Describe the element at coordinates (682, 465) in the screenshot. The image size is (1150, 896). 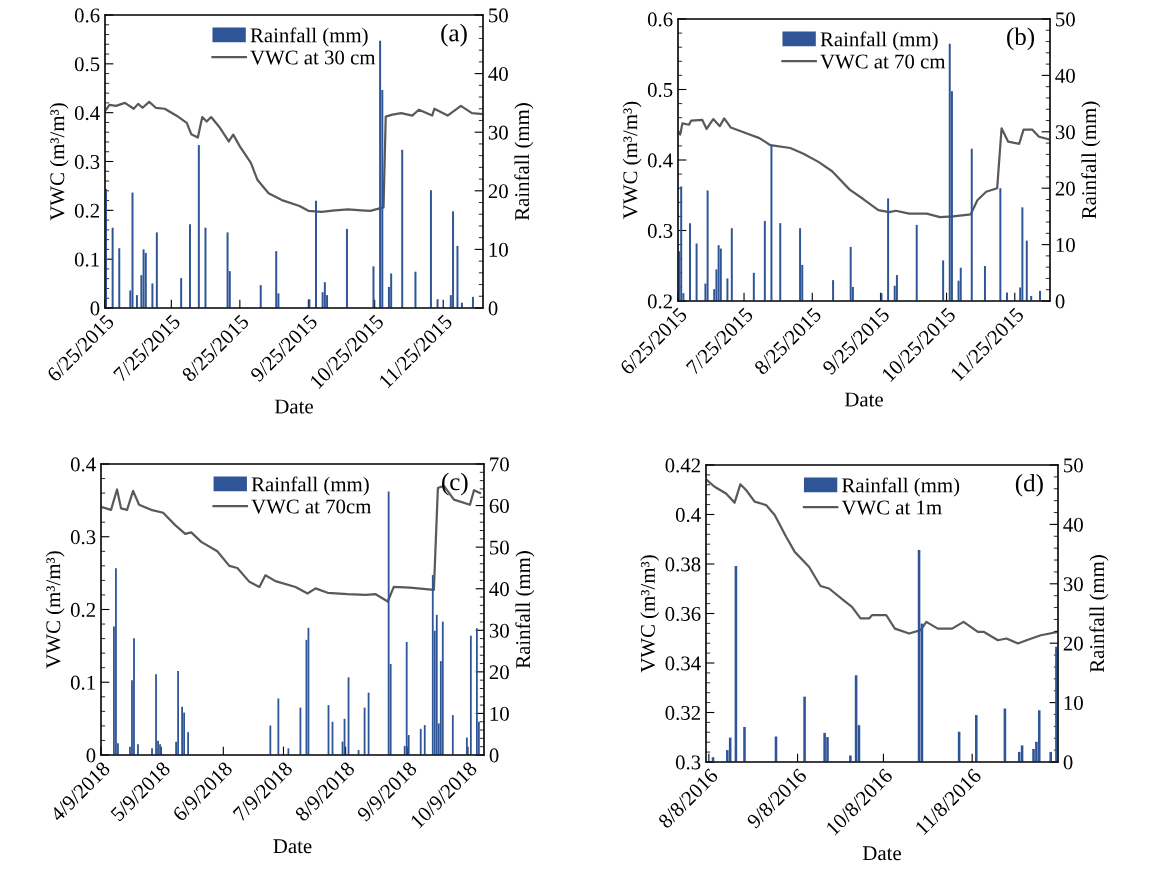
I see `y-tick-label: 0.42` at that location.